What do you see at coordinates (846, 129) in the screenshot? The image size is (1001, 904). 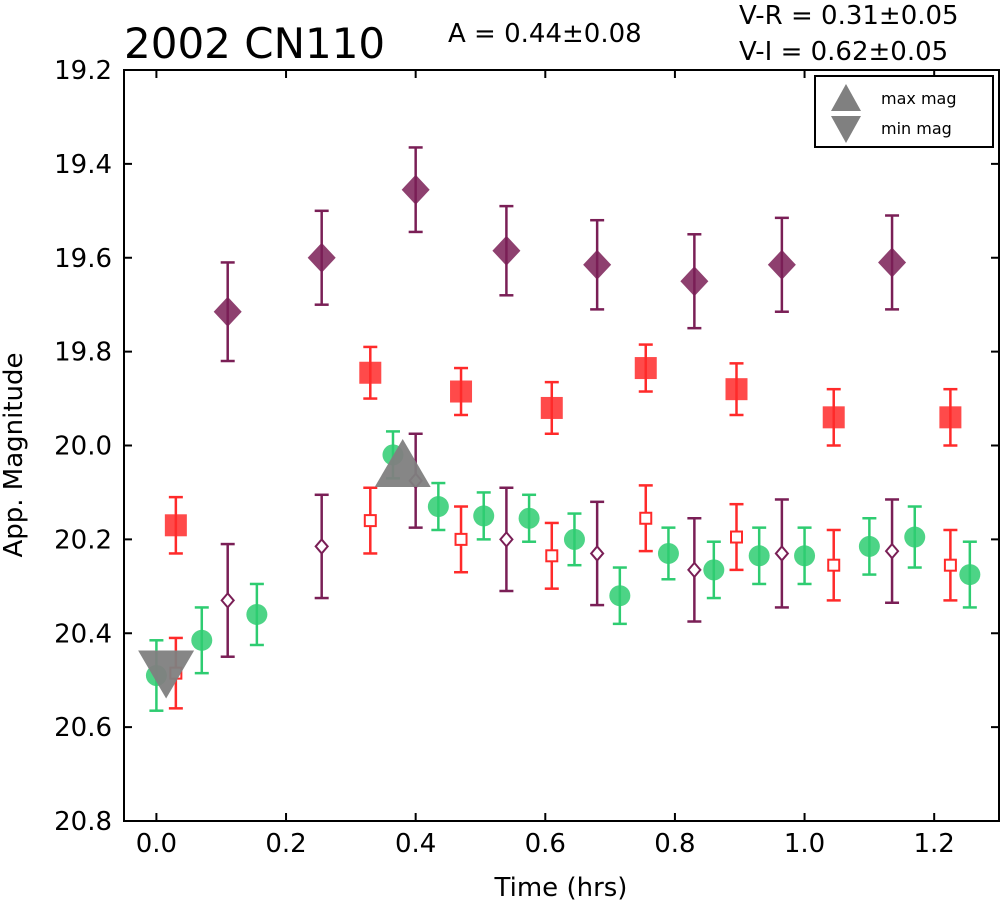 I see `legend-min-mag-icon` at bounding box center [846, 129].